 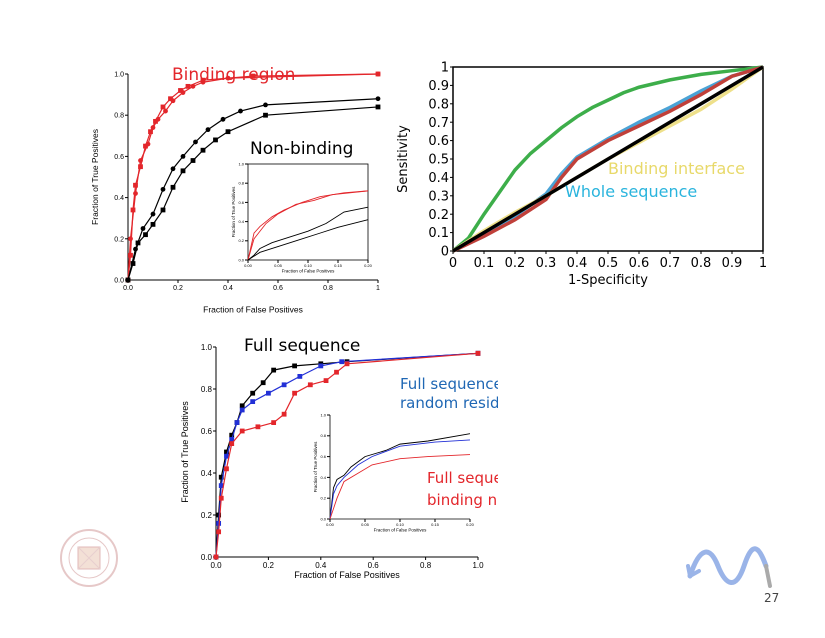 I want to click on y-tick-label: 0.1, so click(x=438, y=233).